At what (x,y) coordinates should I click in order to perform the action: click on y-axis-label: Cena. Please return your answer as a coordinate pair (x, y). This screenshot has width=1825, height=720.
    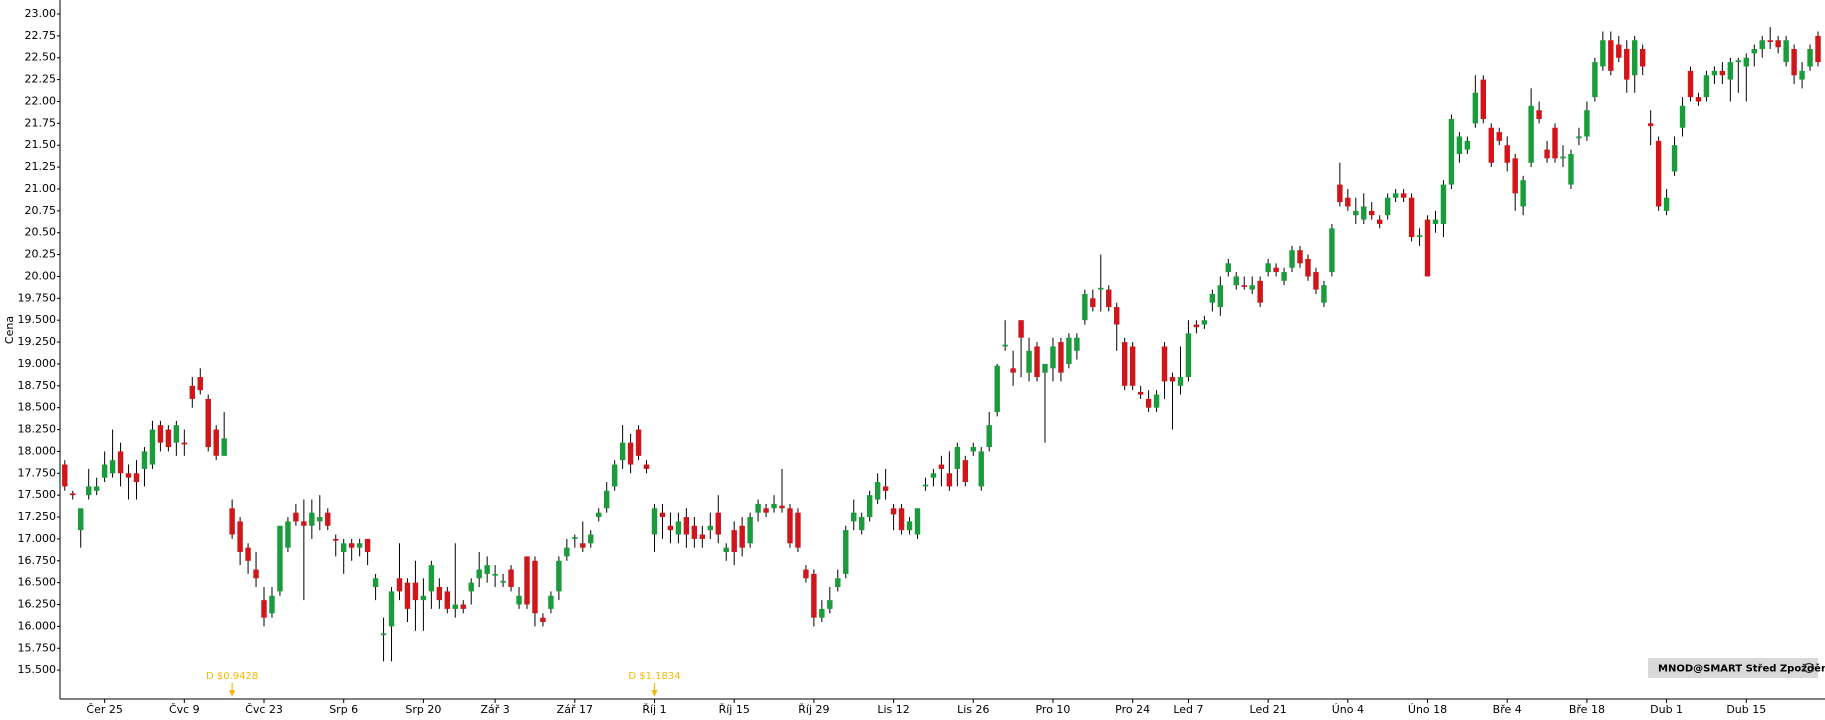
    Looking at the image, I should click on (9, 330).